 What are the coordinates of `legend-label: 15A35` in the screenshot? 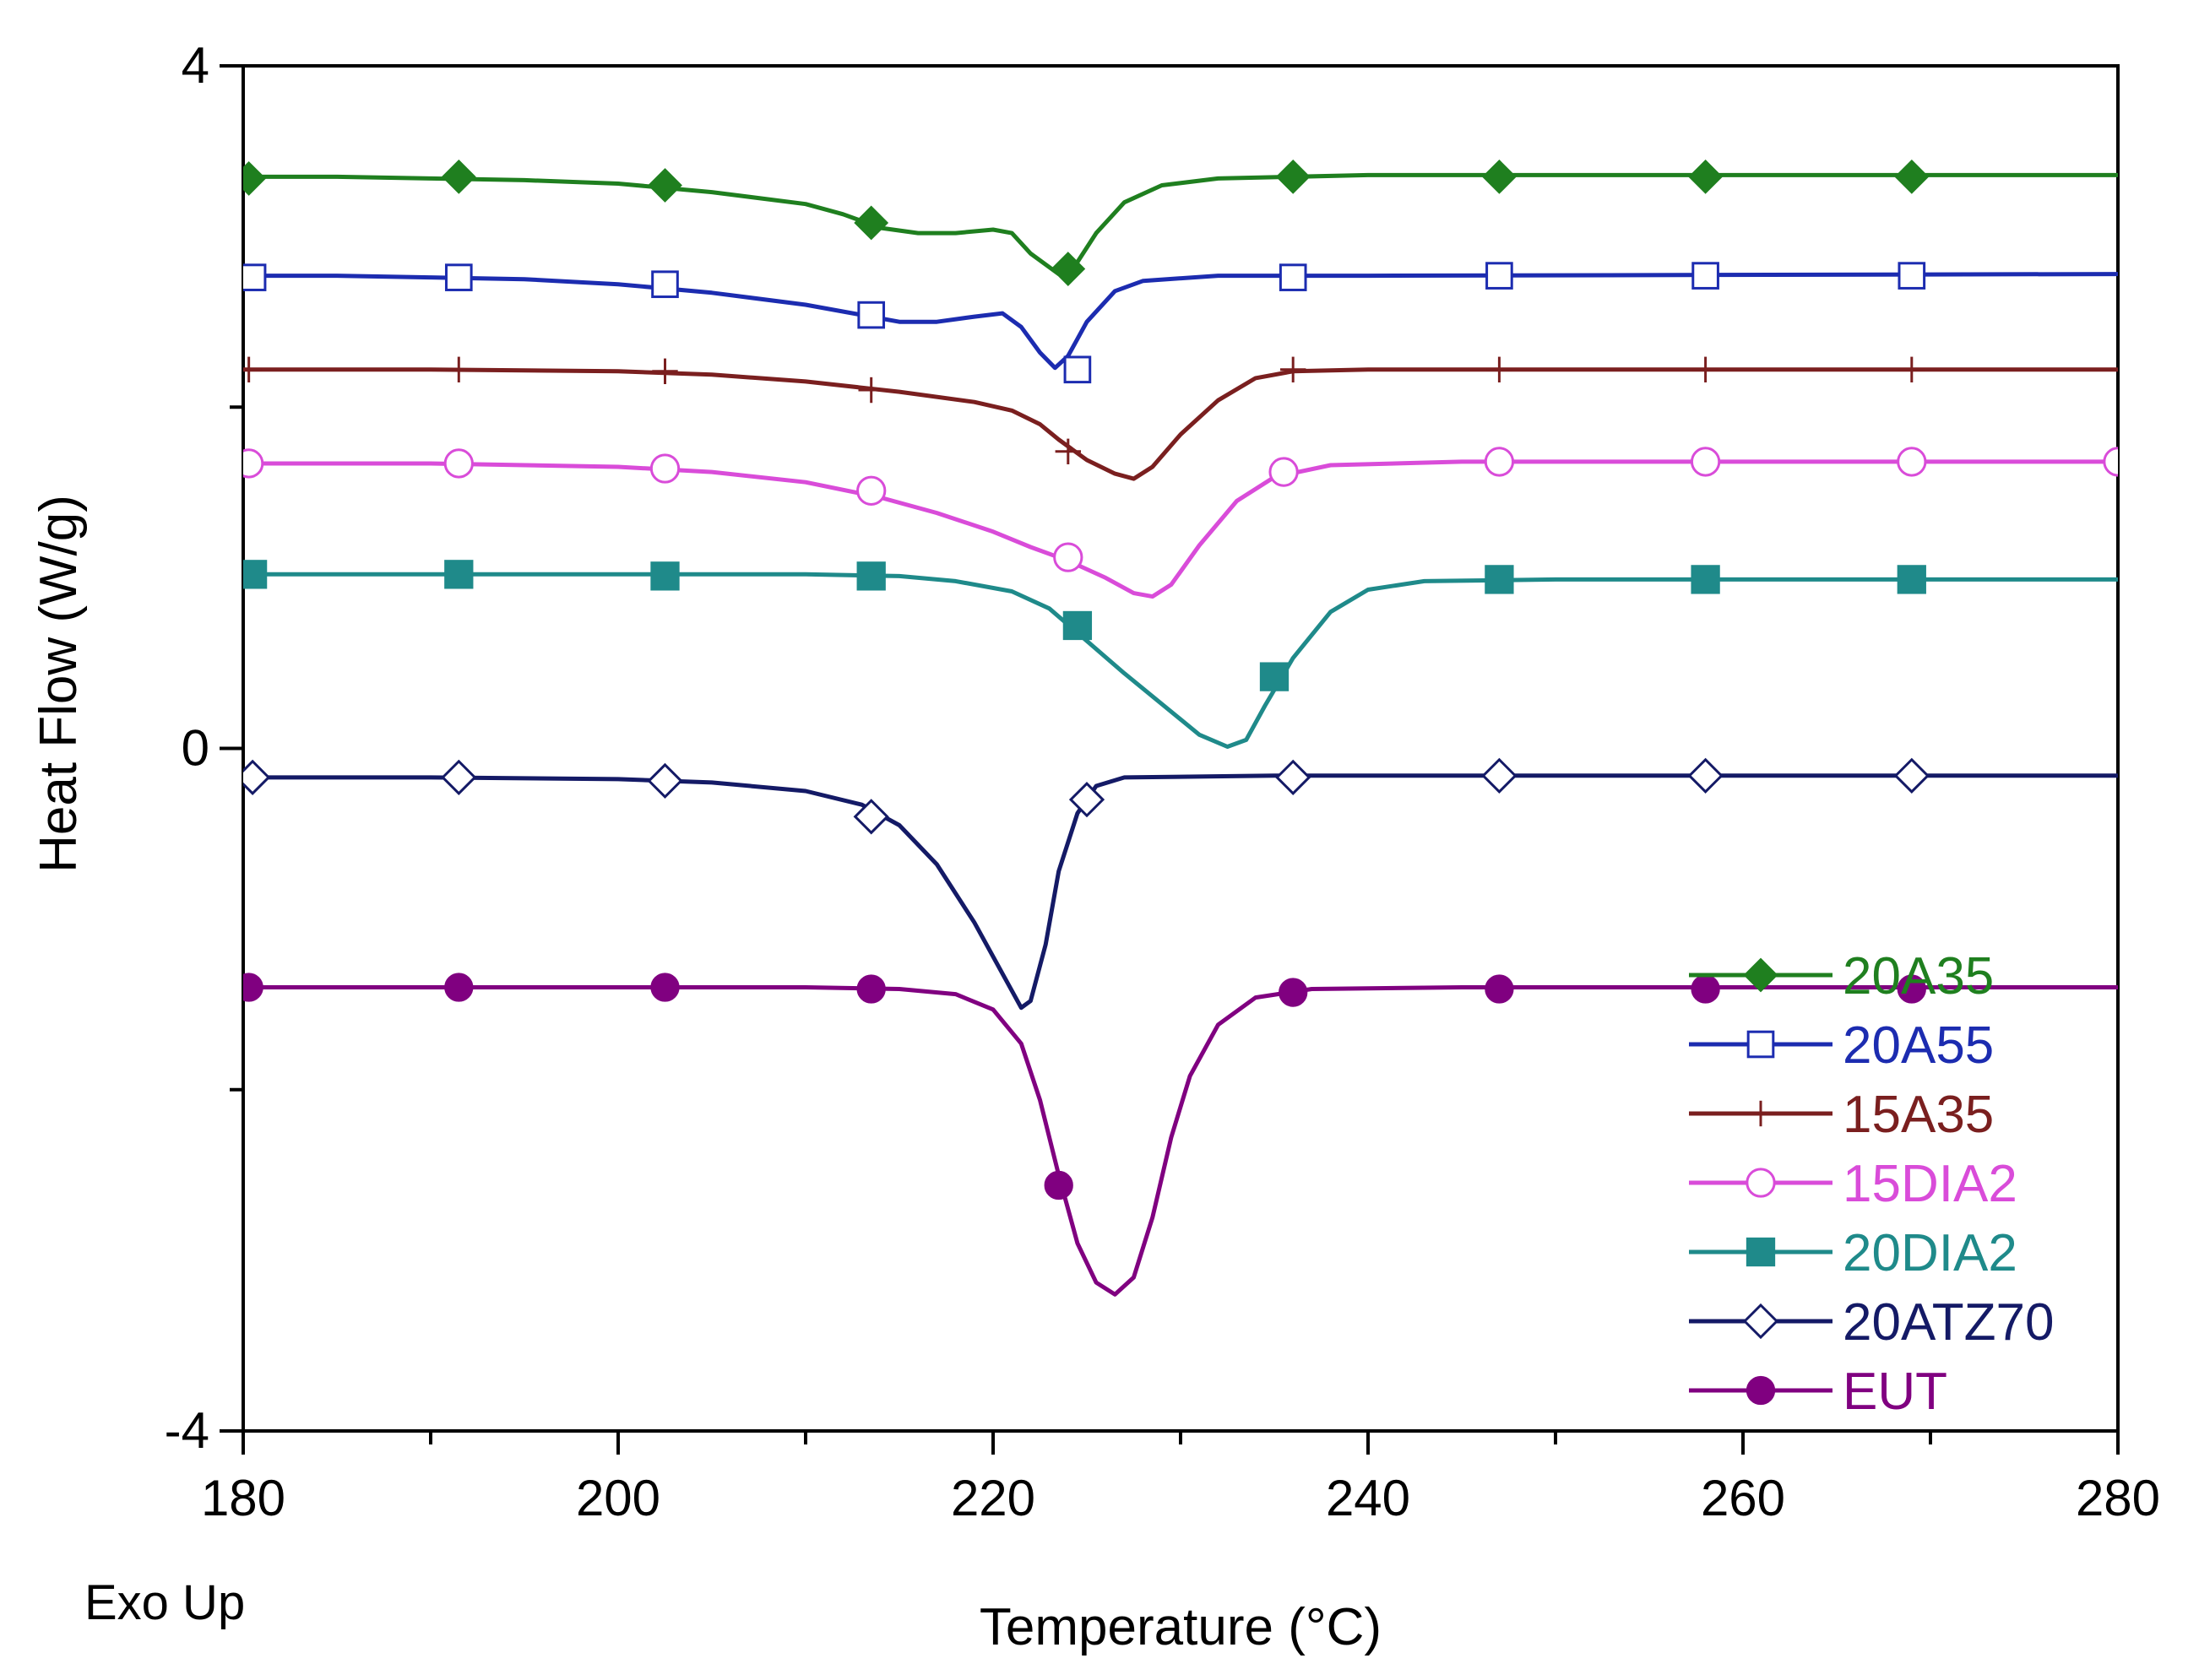 It's located at (1919, 1115).